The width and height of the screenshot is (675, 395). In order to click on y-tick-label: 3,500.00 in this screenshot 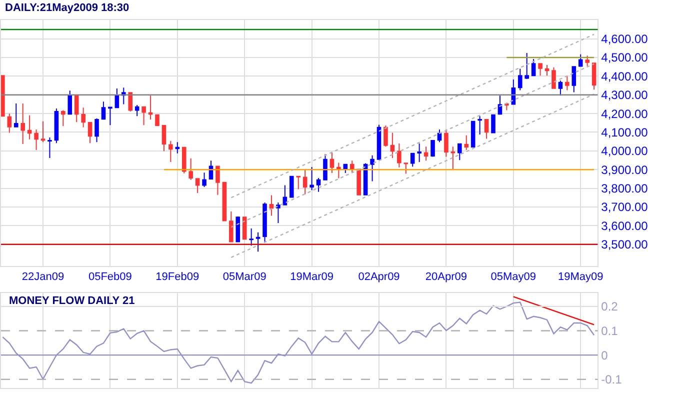, I will do `click(624, 245)`.